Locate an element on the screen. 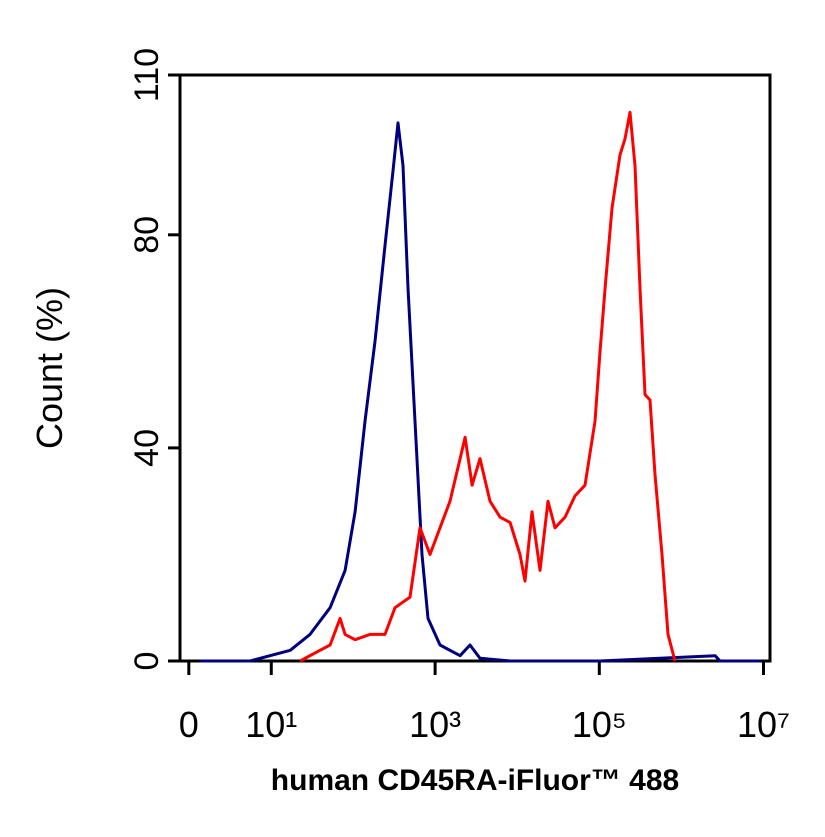  x-tick-label: 10⁵ is located at coordinates (599, 724).